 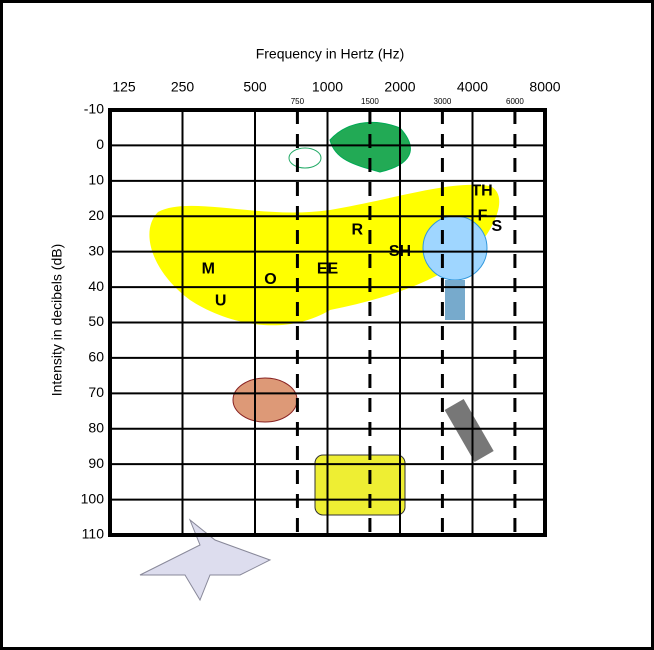 I want to click on x-tick-label: 2000, so click(x=399, y=87).